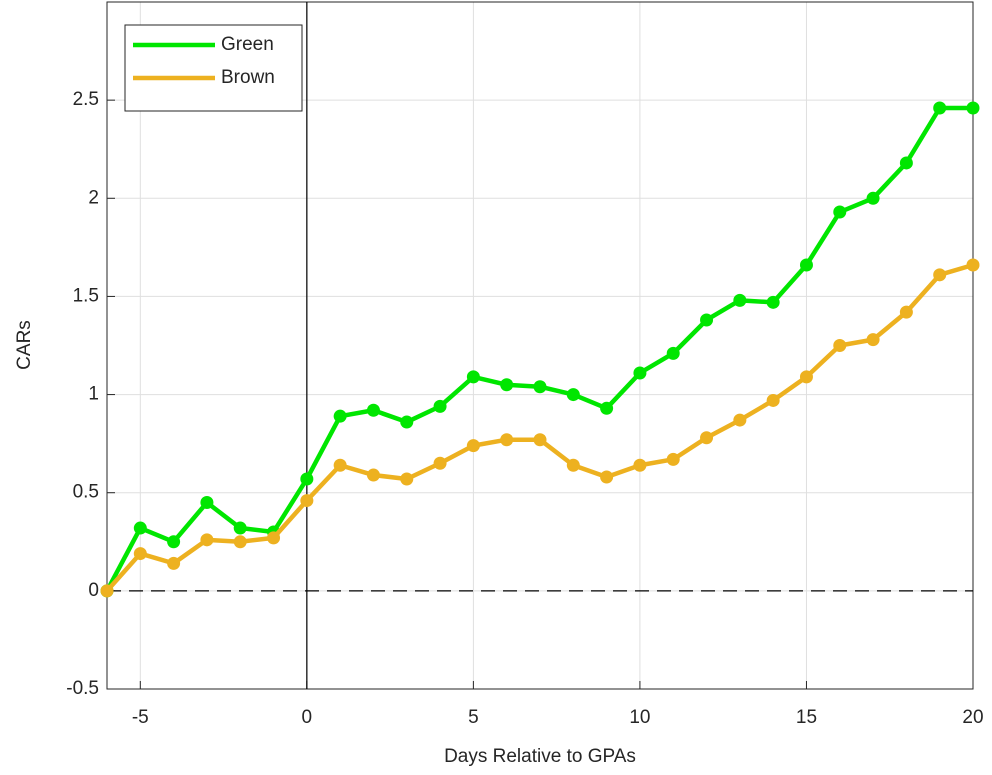 The height and width of the screenshot is (775, 992). What do you see at coordinates (247, 44) in the screenshot?
I see `legend-label: Green` at bounding box center [247, 44].